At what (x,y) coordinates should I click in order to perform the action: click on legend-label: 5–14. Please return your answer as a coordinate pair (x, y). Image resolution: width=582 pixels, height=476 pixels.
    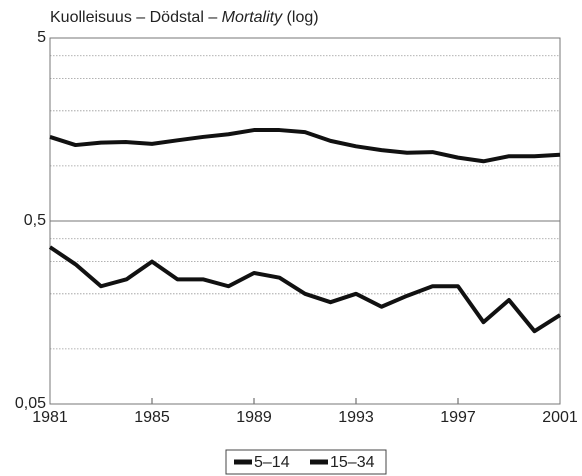
    Looking at the image, I should click on (272, 462).